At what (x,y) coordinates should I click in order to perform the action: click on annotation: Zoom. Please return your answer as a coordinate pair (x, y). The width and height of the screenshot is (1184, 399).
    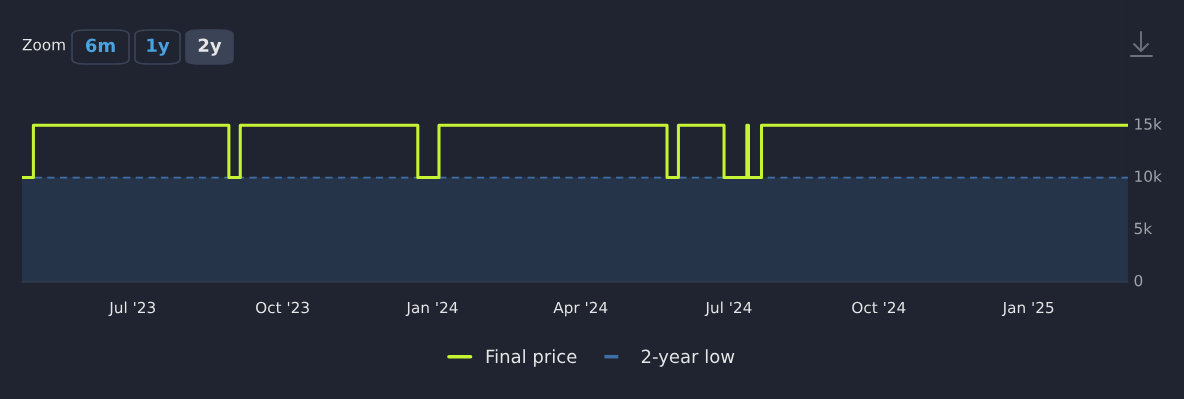
    Looking at the image, I should click on (43, 45).